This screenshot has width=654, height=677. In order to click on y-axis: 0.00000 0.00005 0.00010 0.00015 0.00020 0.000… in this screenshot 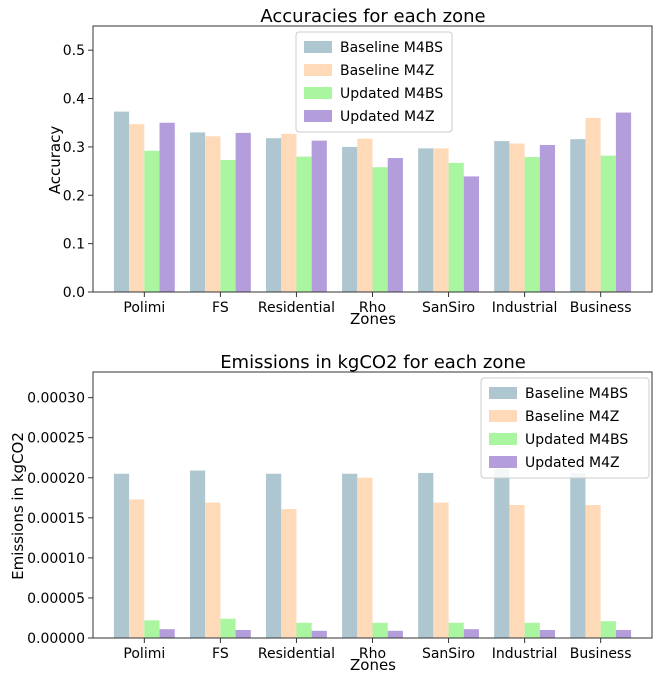, I will do `click(60, 519)`.